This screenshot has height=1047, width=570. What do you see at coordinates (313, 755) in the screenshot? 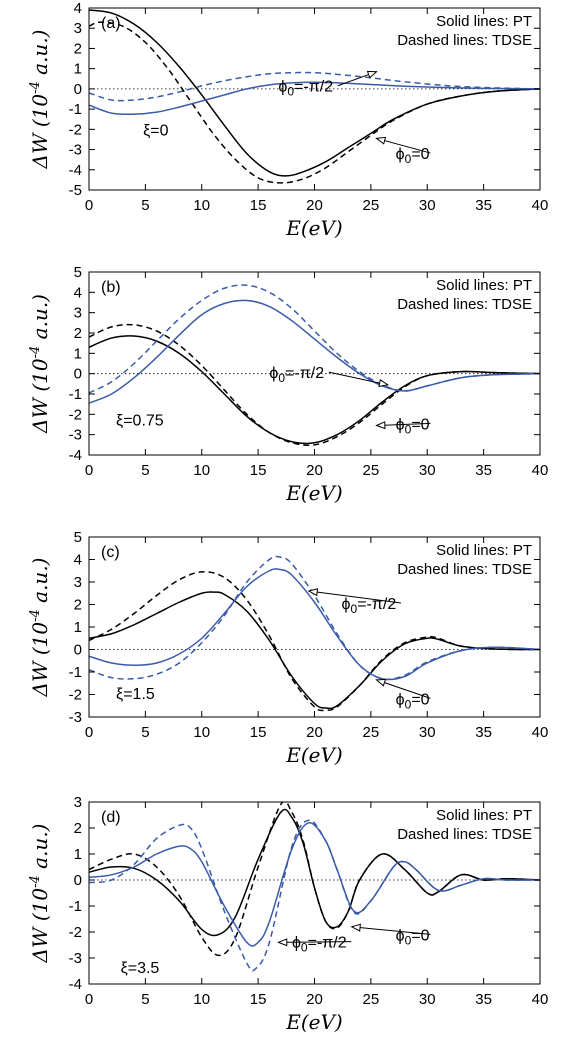
I see `x-axis-label: E(eV)` at bounding box center [313, 755].